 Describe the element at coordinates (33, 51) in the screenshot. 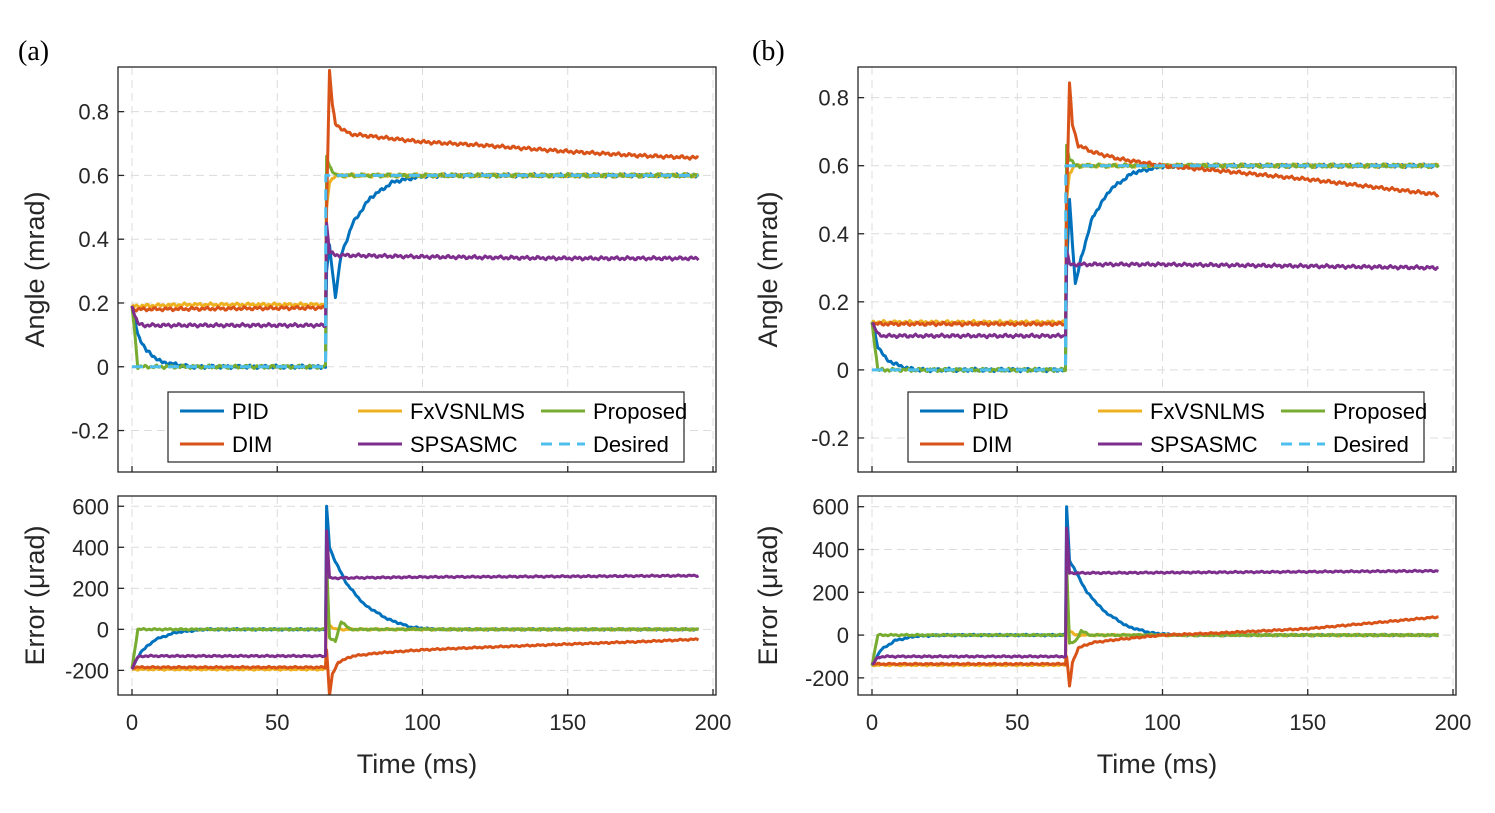

I see `panel-label-a: (a)` at that location.